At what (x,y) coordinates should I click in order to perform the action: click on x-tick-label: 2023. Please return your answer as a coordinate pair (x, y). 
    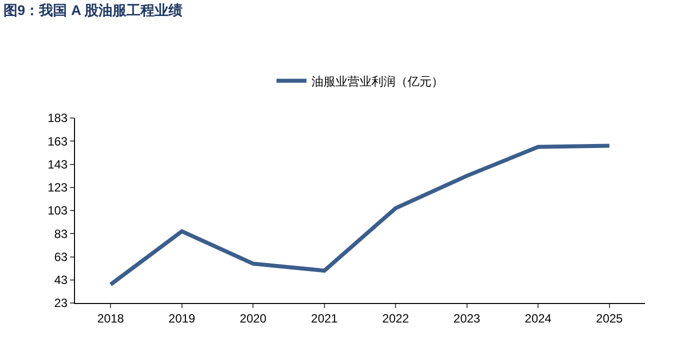
    Looking at the image, I should click on (467, 318).